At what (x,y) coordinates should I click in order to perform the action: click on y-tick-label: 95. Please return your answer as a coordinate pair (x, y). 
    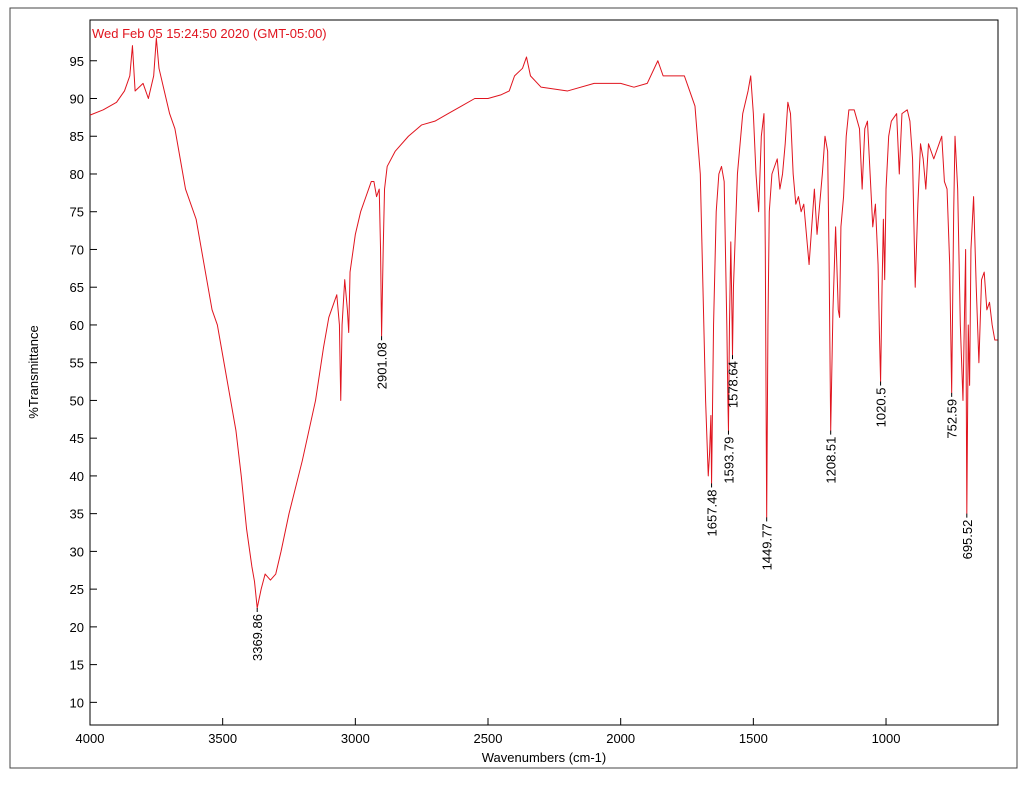
    Looking at the image, I should click on (77, 61).